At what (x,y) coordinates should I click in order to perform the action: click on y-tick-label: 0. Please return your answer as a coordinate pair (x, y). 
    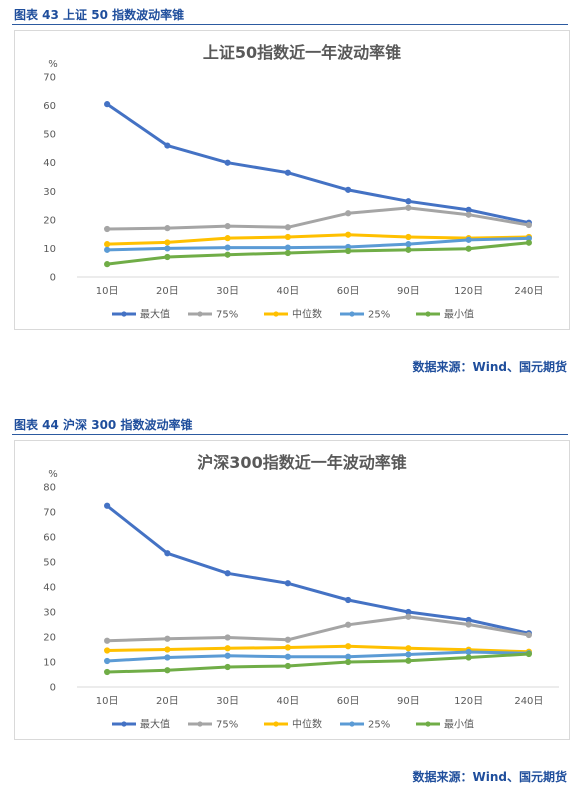
    Looking at the image, I should click on (53, 688).